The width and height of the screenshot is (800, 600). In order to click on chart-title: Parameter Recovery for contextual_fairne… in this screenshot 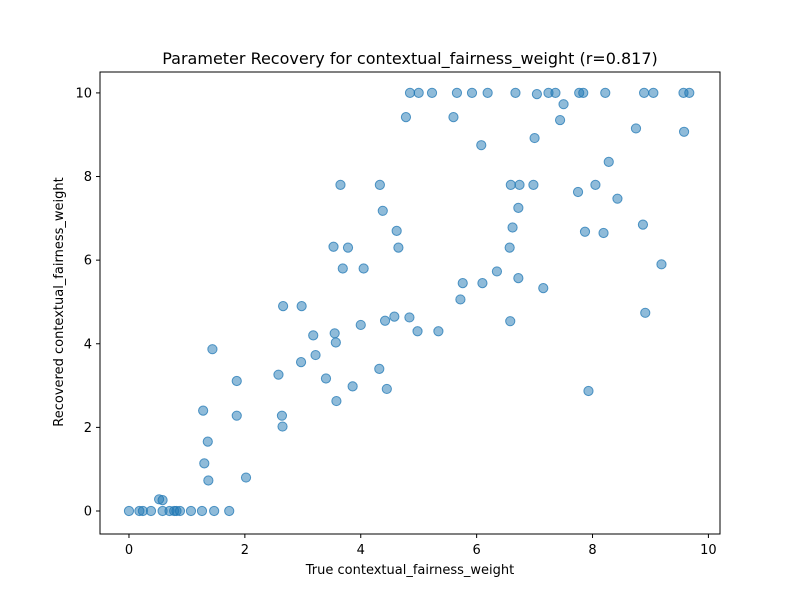, I will do `click(410, 59)`.